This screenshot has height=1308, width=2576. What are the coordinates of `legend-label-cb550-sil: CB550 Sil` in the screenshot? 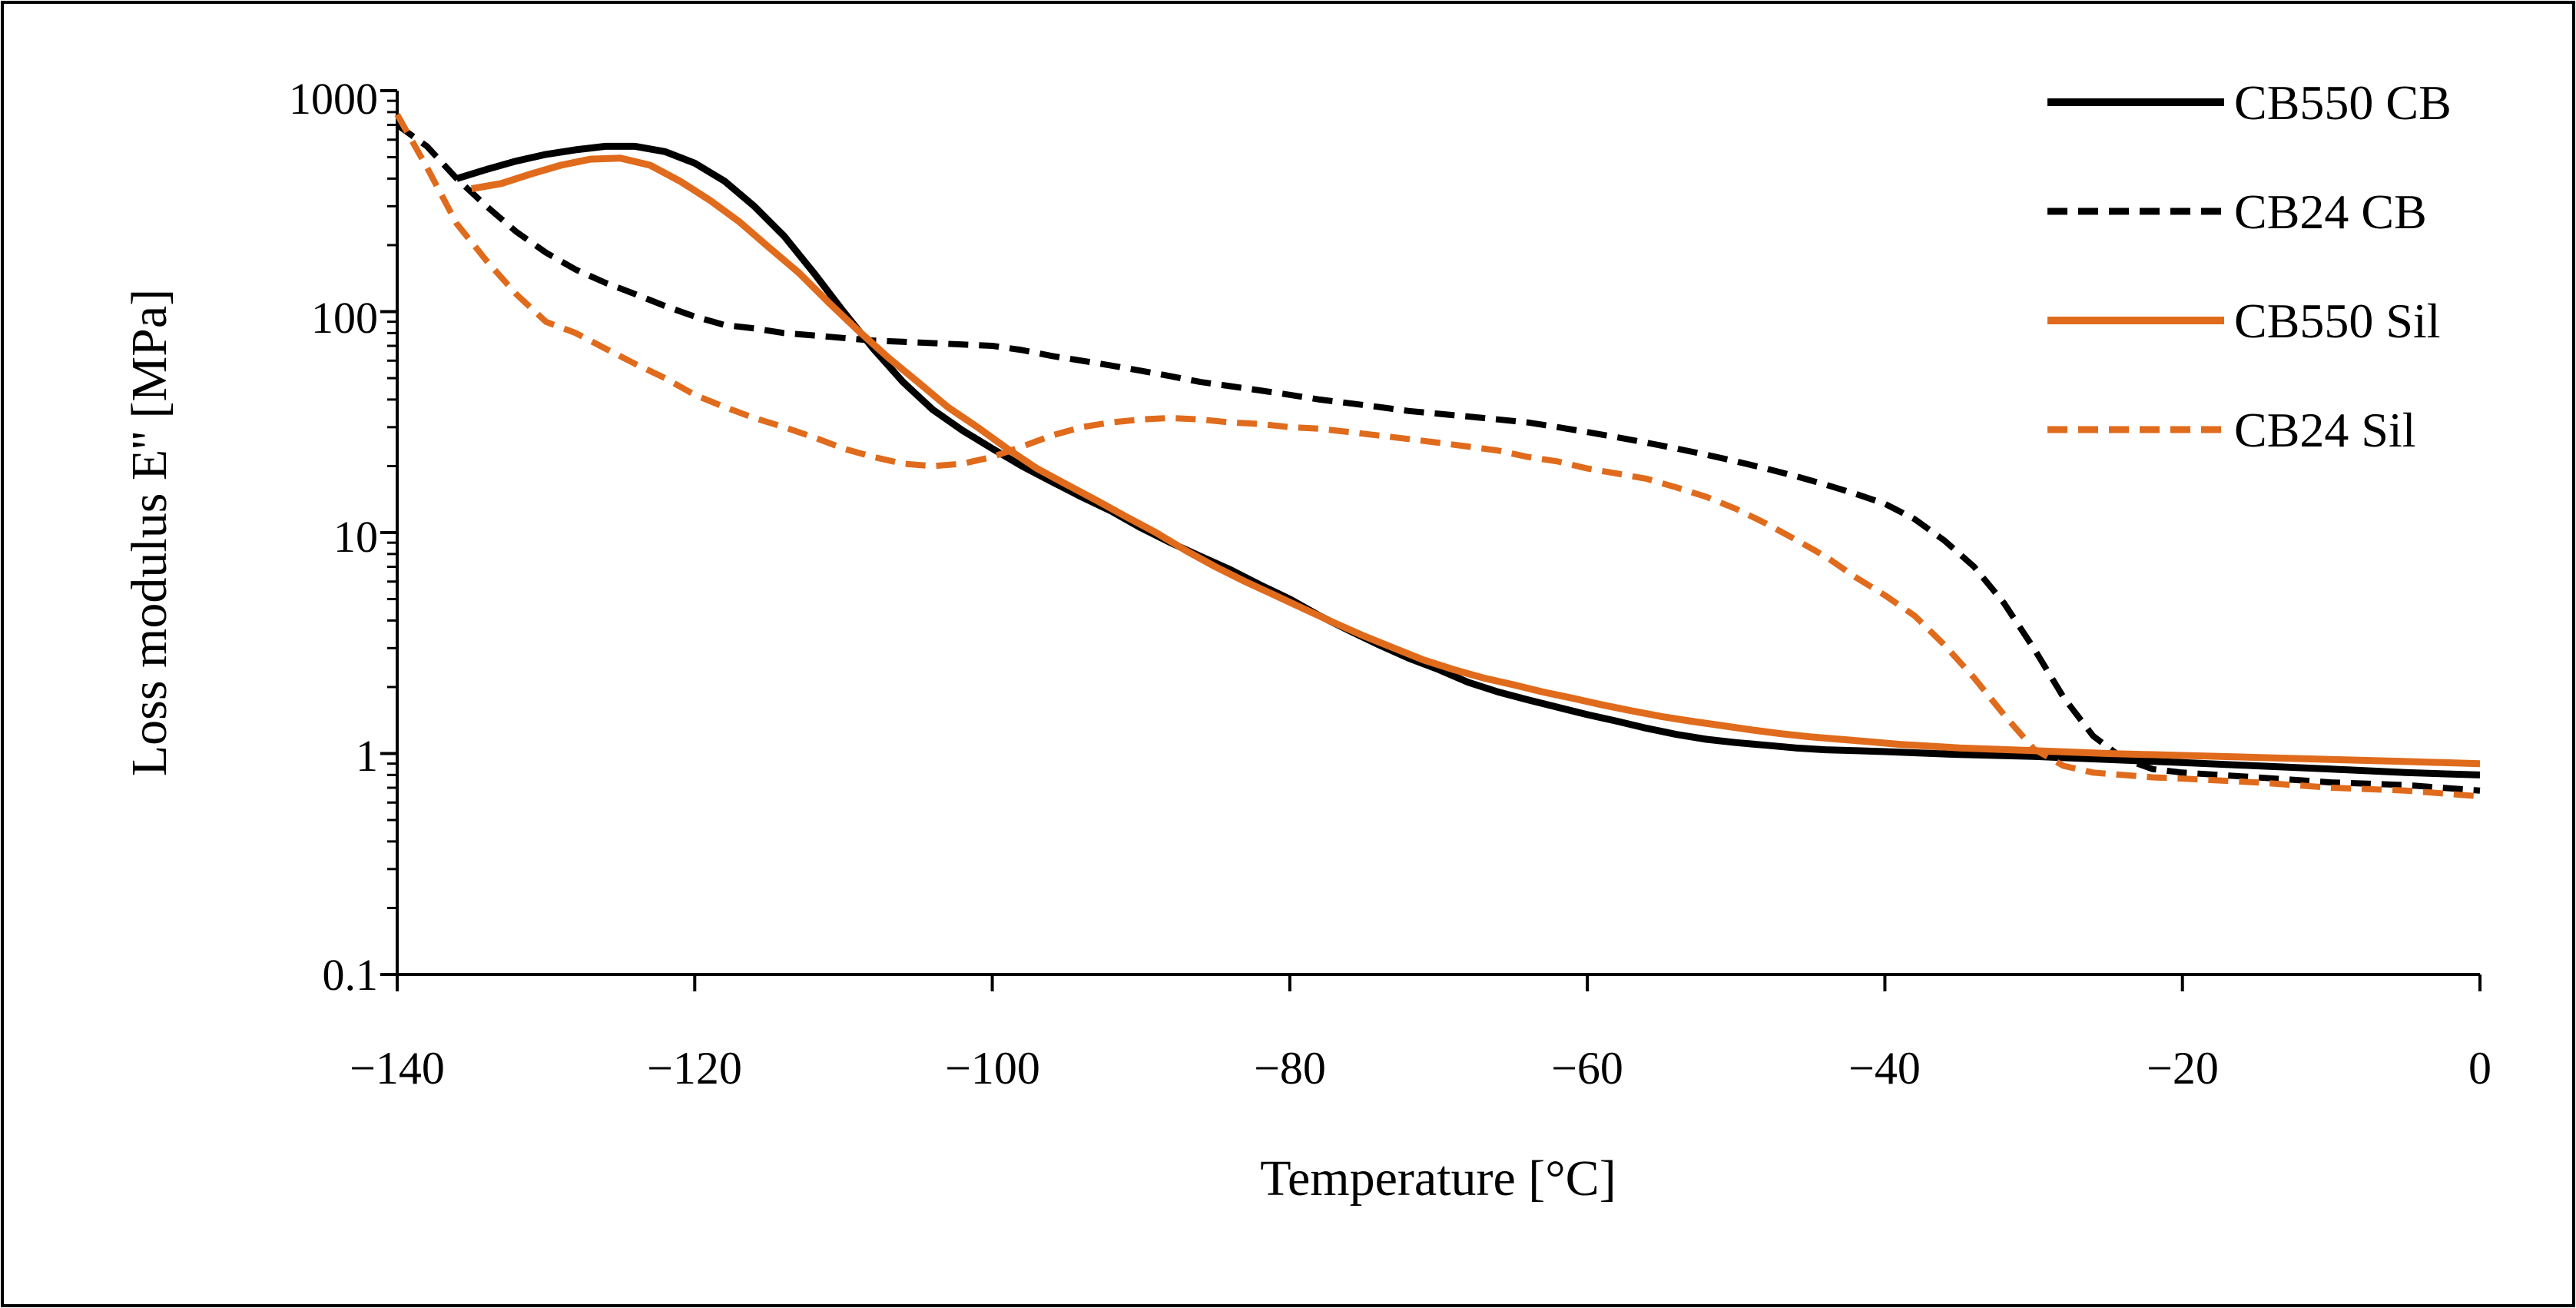 It's located at (2337, 321).